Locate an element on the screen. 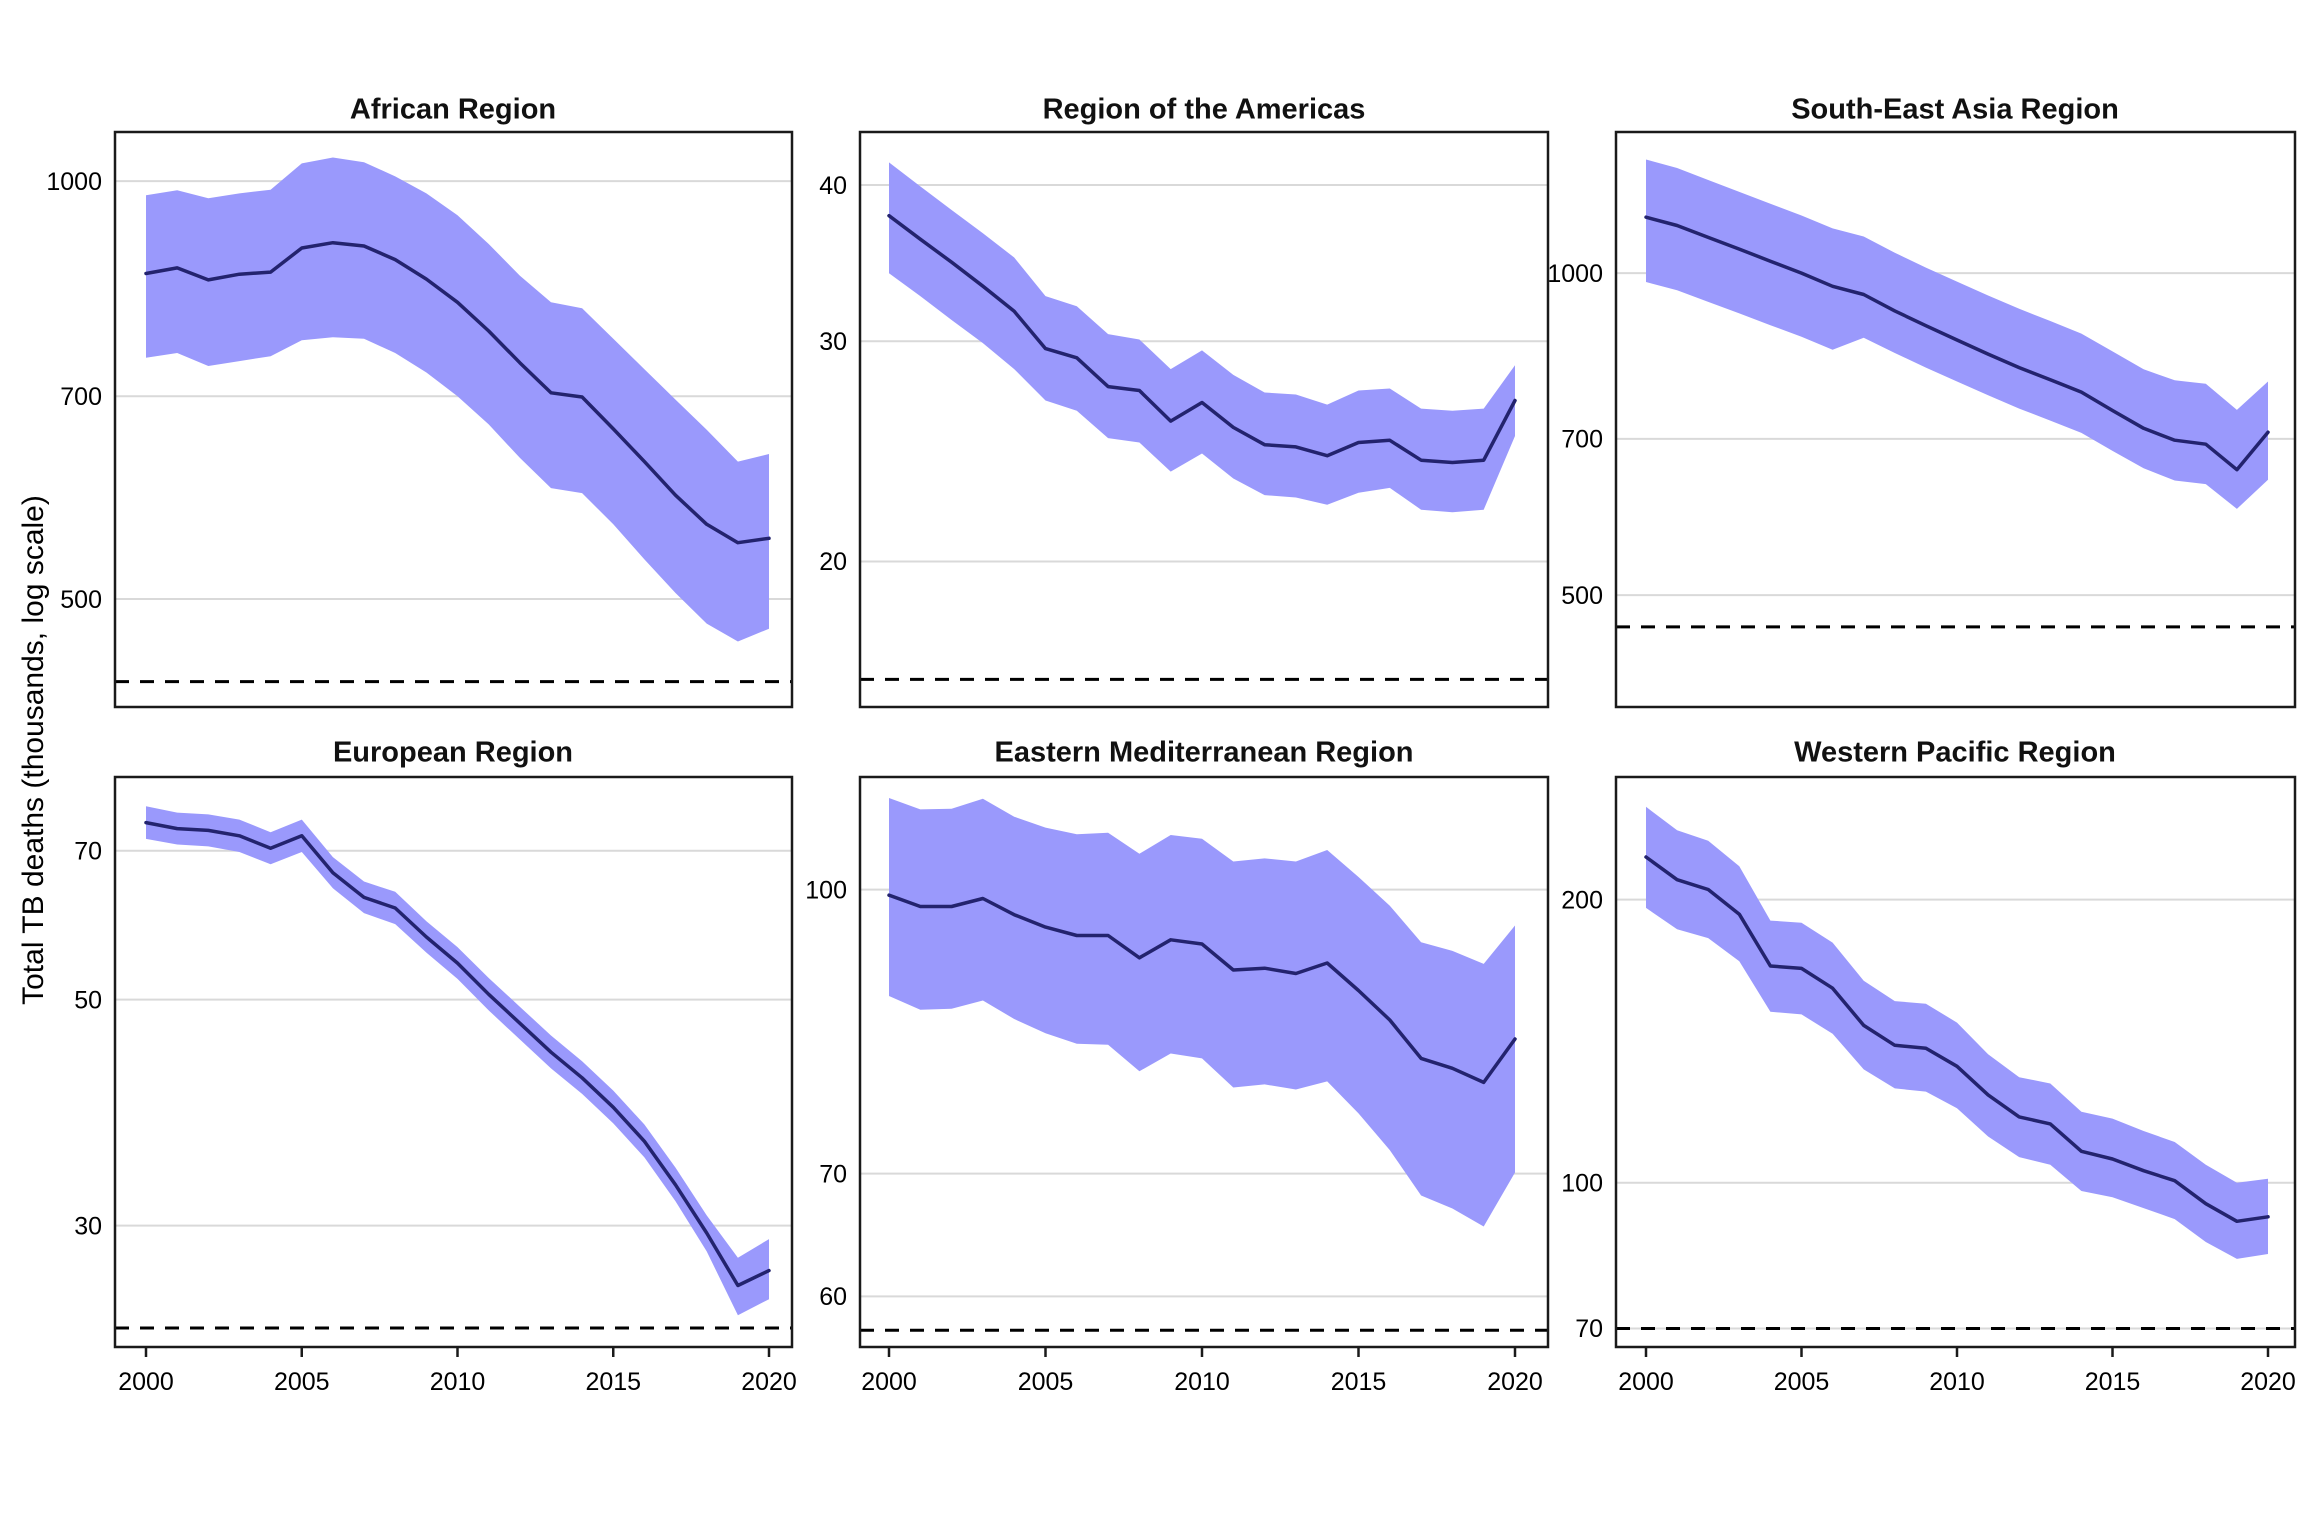  panel-title-region-of-the-americas: Region of the Americas is located at coordinates (1204, 109).